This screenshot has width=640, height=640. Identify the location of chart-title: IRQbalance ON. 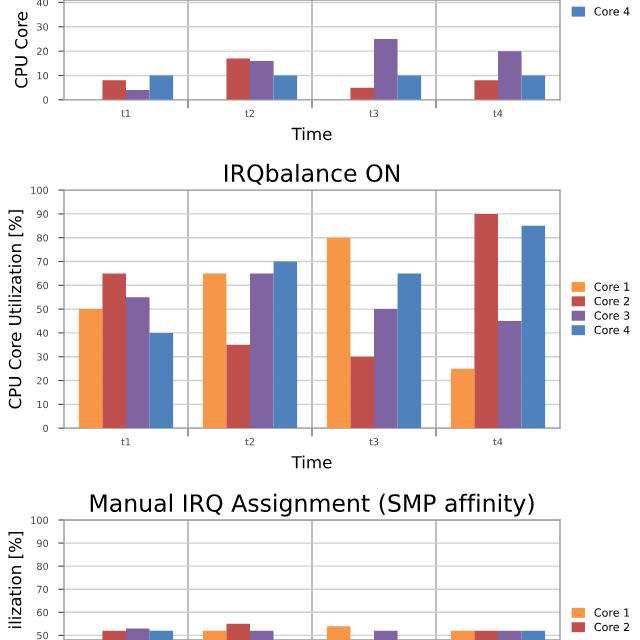
(312, 174).